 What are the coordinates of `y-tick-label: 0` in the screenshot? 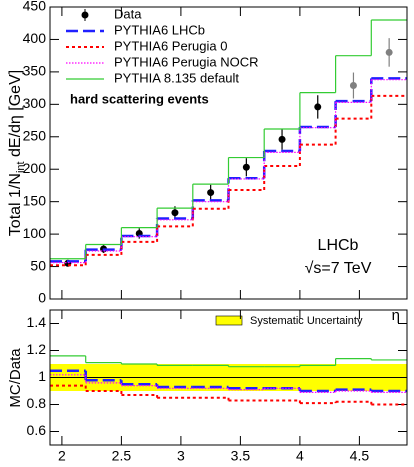 It's located at (42, 298).